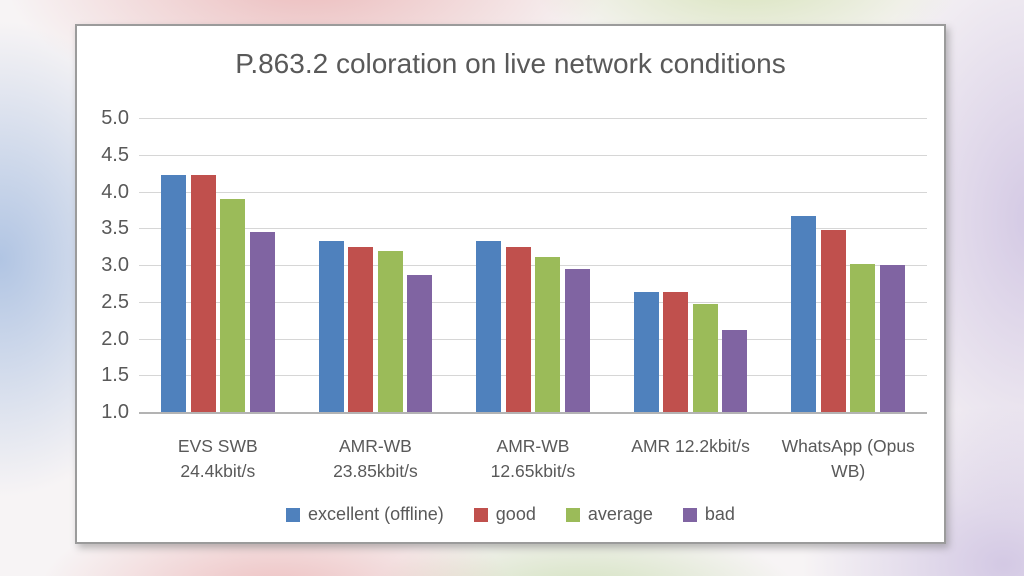  I want to click on x-category-label: EVS SWB 24.4kbit/s, so click(217, 459).